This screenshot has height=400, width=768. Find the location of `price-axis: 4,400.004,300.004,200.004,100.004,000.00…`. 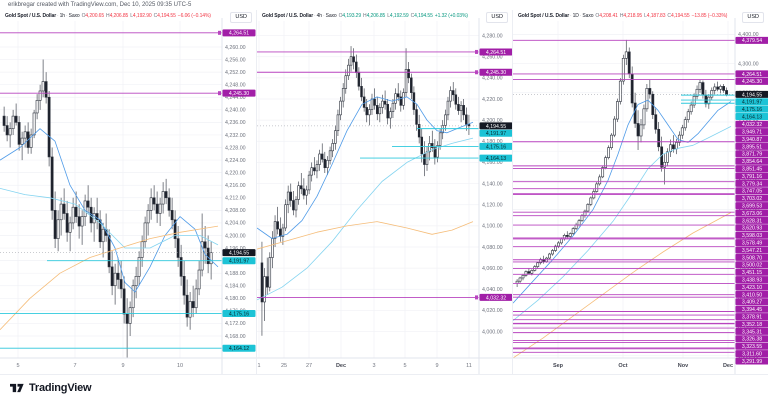

price-axis: 4,400.004,300.004,200.004,100.004,000.00… is located at coordinates (751, 198).